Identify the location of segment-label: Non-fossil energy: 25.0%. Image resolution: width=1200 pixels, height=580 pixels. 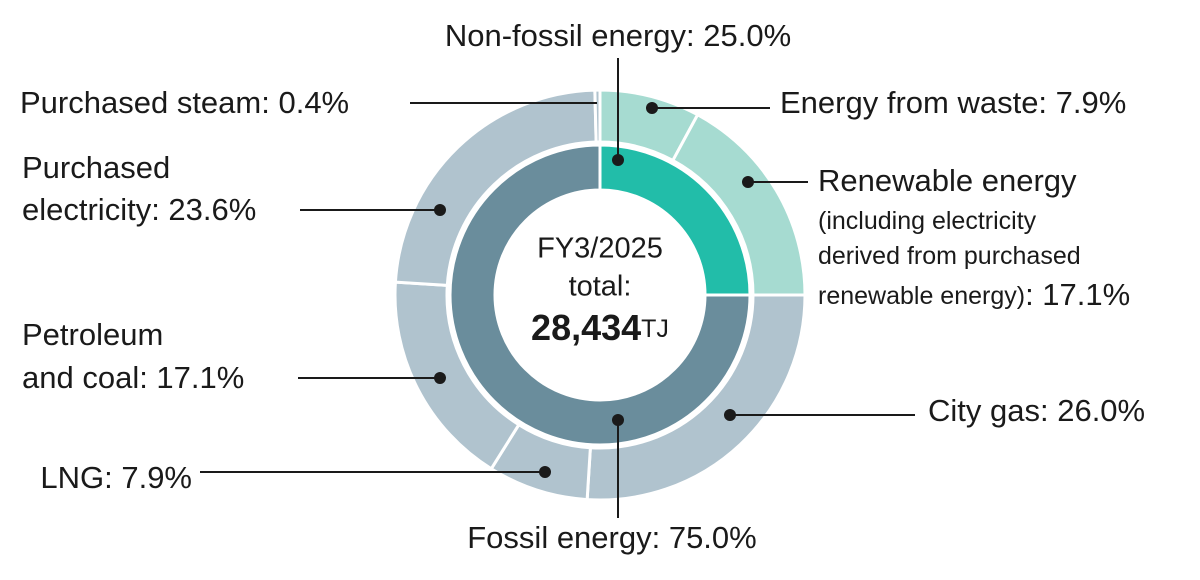
(618, 35).